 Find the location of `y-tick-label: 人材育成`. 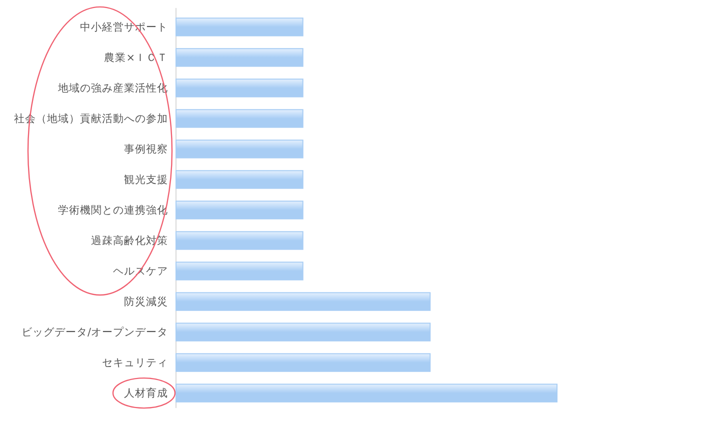

y-tick-label: 人材育成 is located at coordinates (146, 393).